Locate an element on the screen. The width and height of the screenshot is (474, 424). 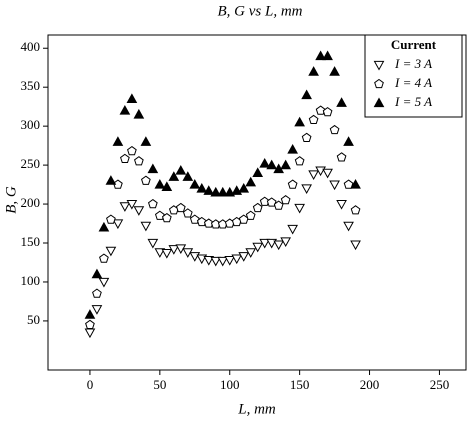
y-tick-label: 150 is located at coordinates (31, 241).